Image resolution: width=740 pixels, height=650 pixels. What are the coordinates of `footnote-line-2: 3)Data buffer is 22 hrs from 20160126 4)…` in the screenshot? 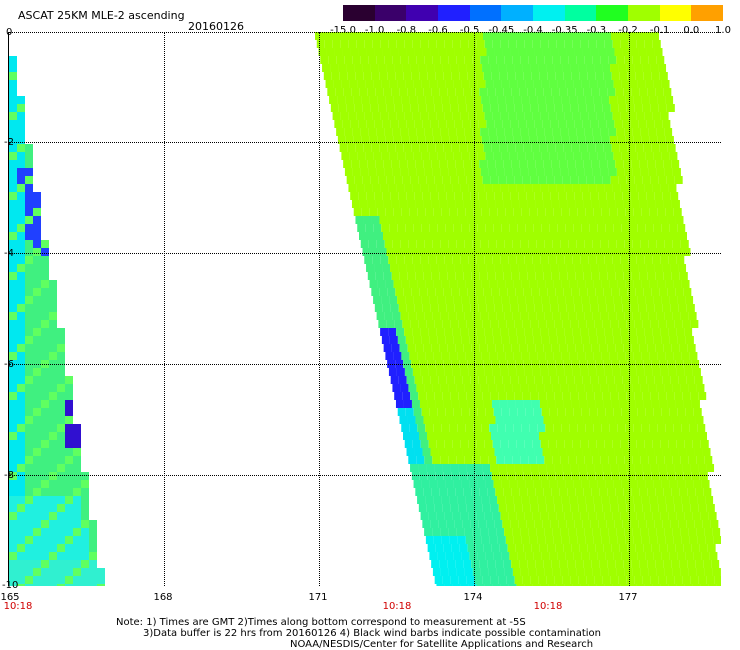 It's located at (372, 633).